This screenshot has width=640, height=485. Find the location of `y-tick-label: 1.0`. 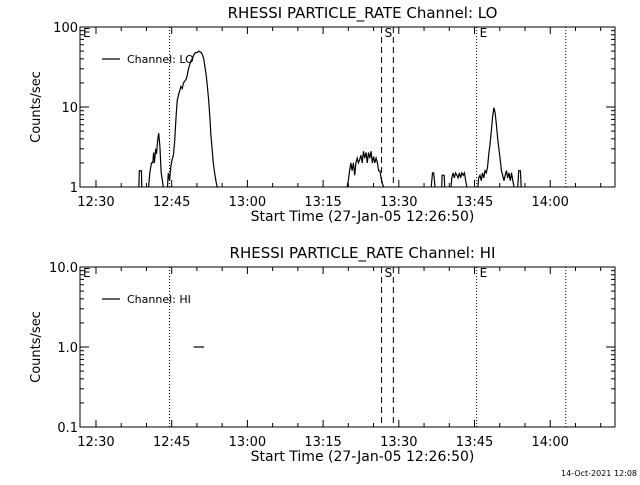

y-tick-label: 1.0 is located at coordinates (67, 348).